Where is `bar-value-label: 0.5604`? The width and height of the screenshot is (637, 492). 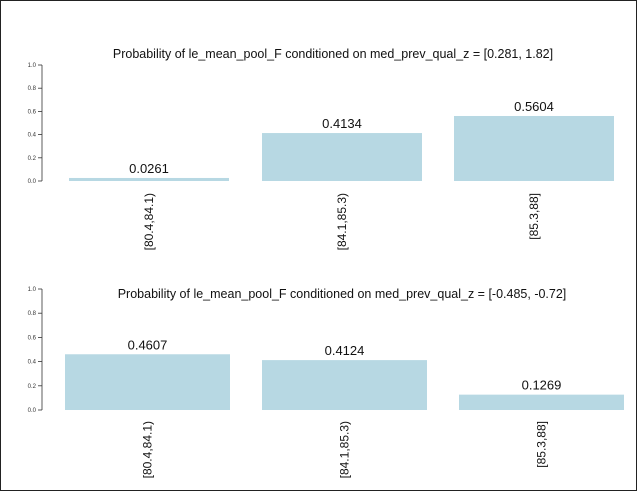 bar-value-label: 0.5604 is located at coordinates (534, 106).